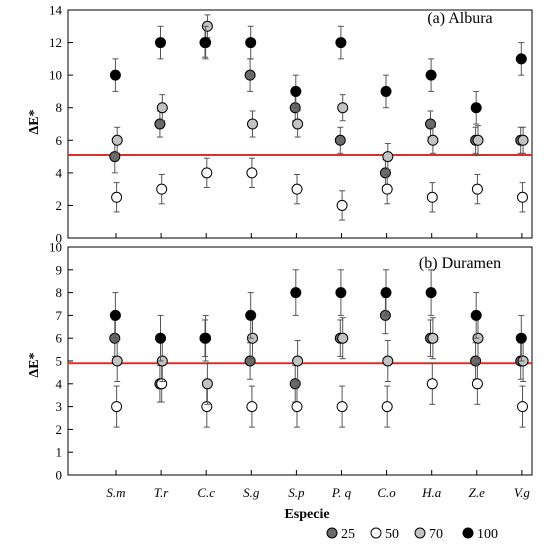  Describe the element at coordinates (59, 338) in the screenshot. I see `y-tick-label: 6` at that location.